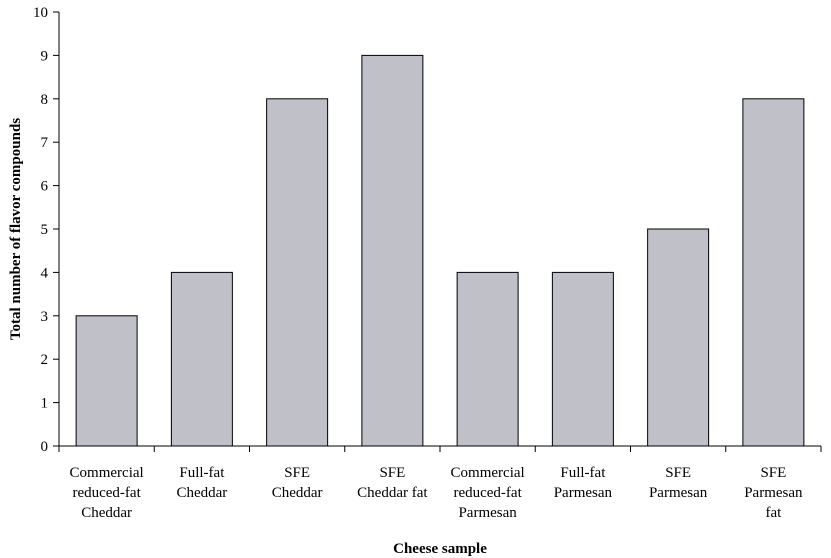  I want to click on y-axis-ticks: 0 1 2 3 4 5 6 7 8 9 10, so click(46, 230).